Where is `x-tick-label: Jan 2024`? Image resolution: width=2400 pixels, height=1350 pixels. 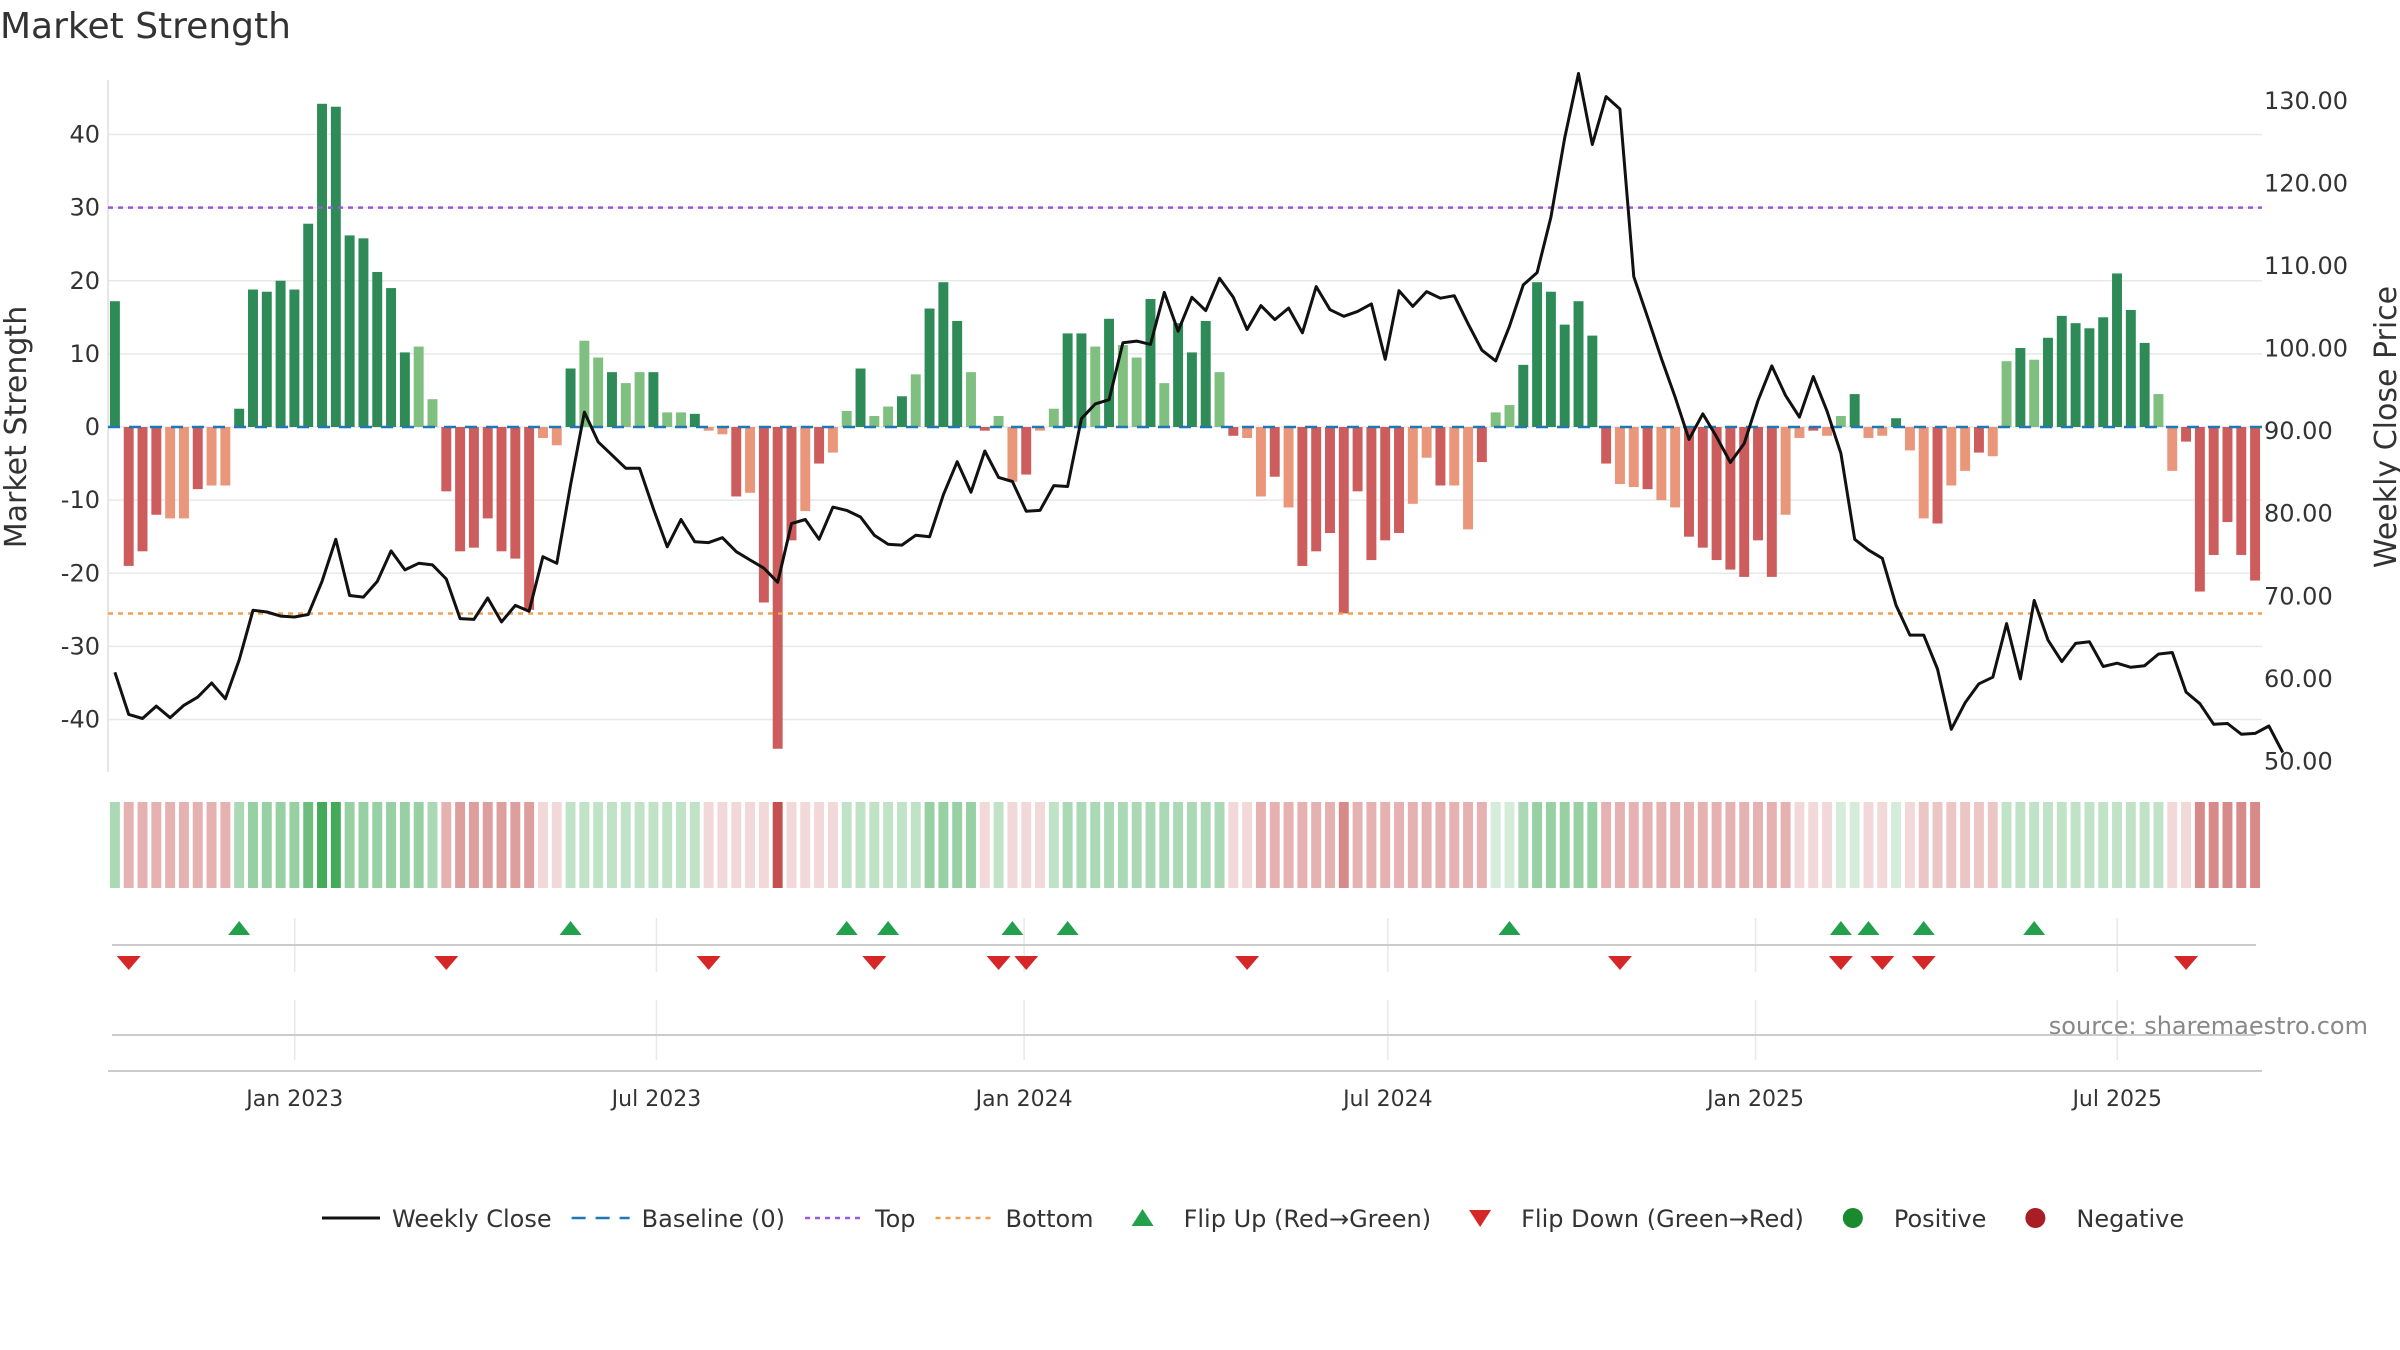 x-tick-label: Jan 2024 is located at coordinates (1023, 1099).